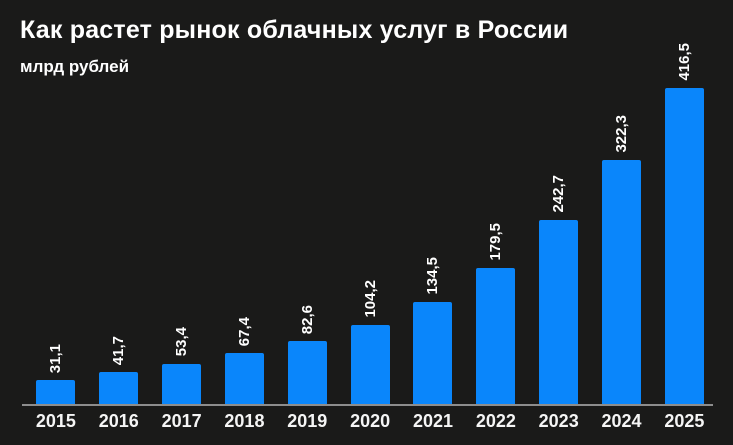  I want to click on x-axis-tick-label: 2023, so click(558, 421).